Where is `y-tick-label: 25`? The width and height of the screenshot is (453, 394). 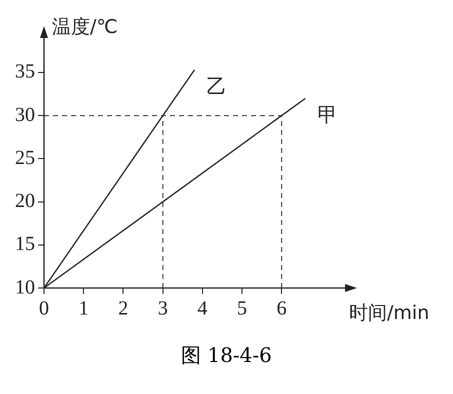
y-tick-label: 25 is located at coordinates (25, 157).